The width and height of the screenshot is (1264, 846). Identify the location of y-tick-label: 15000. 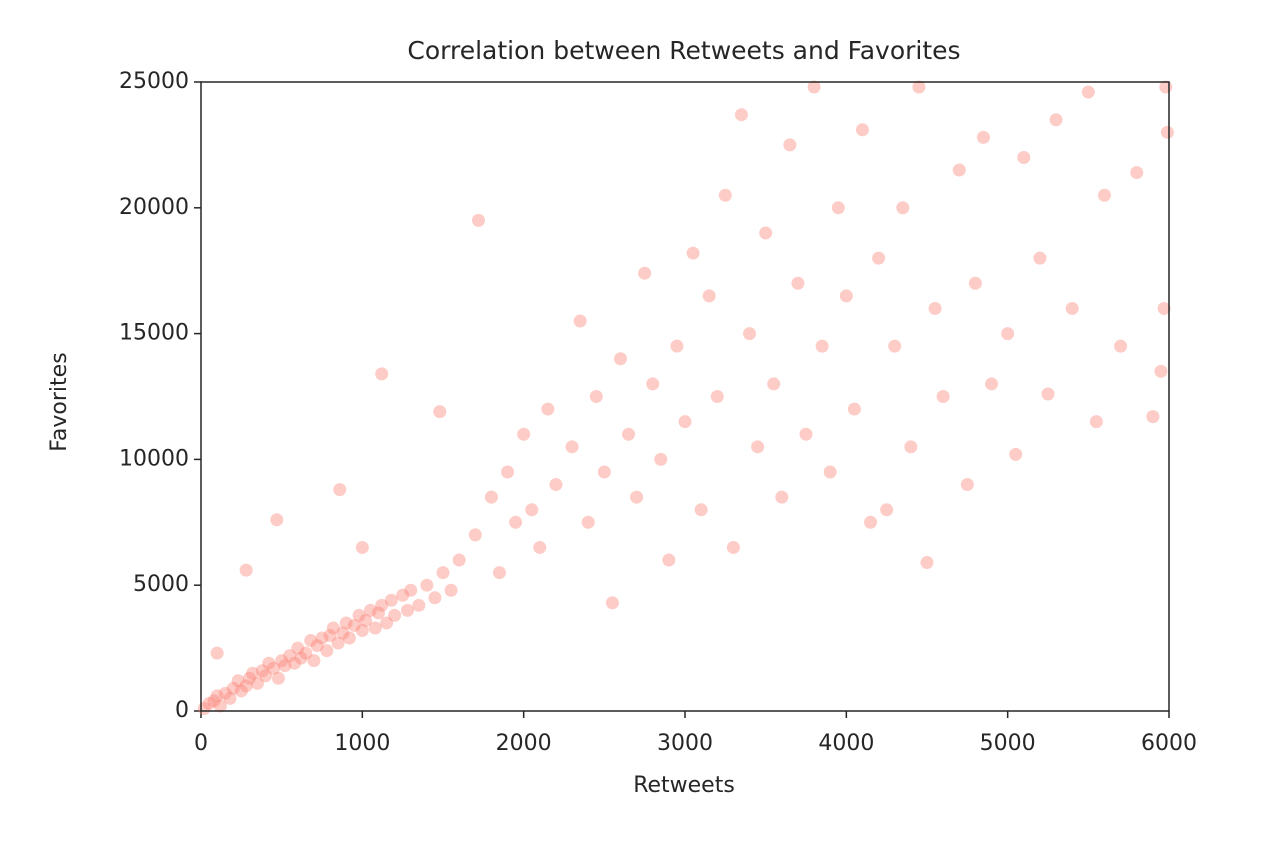
(154, 333).